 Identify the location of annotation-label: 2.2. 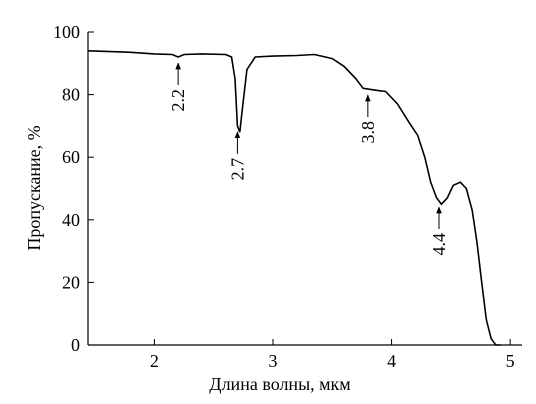
(178, 100).